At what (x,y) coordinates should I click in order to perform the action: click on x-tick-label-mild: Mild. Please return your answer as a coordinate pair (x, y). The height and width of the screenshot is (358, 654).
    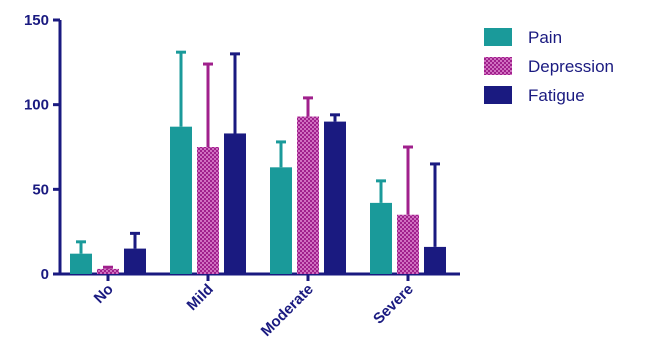
    Looking at the image, I should click on (200, 297).